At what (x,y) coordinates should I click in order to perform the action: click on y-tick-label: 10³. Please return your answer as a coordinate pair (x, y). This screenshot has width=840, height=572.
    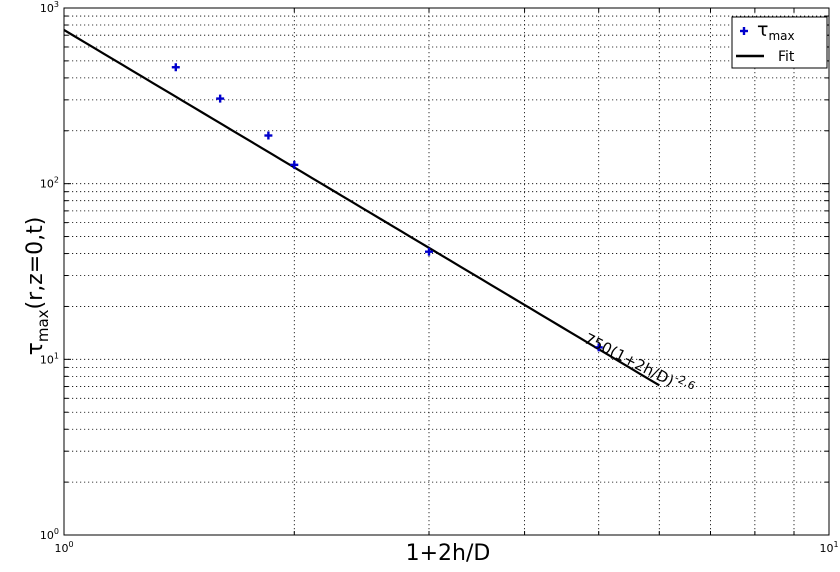
    Looking at the image, I should click on (49, 7).